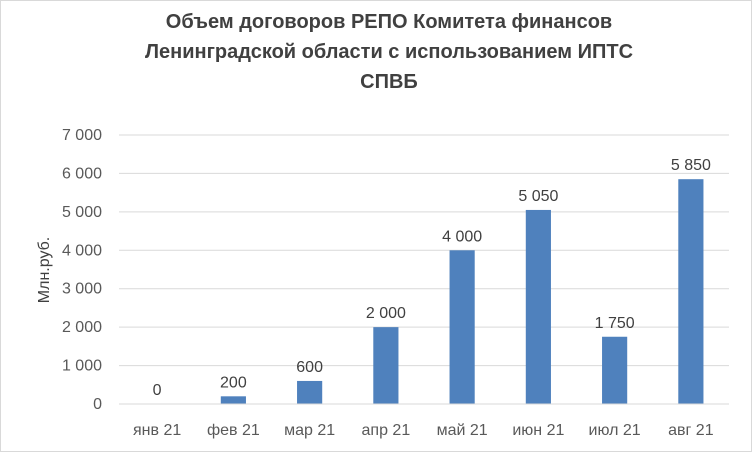  Describe the element at coordinates (82, 250) in the screenshot. I see `y-tick-label: 4 000` at that location.